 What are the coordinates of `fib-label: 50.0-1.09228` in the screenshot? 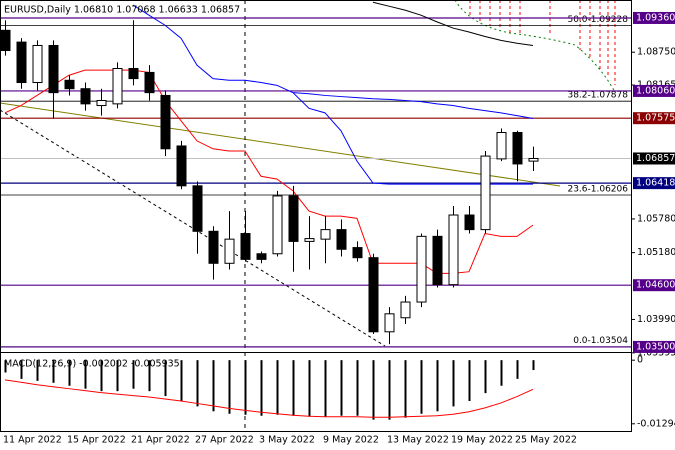 It's located at (597, 20).